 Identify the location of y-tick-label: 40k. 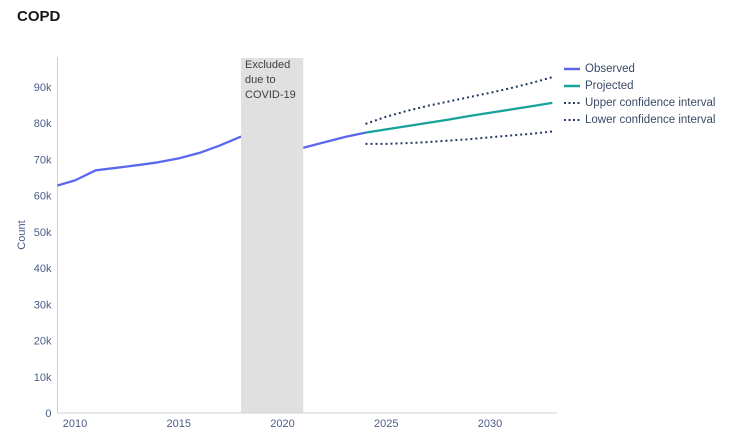
(43, 269).